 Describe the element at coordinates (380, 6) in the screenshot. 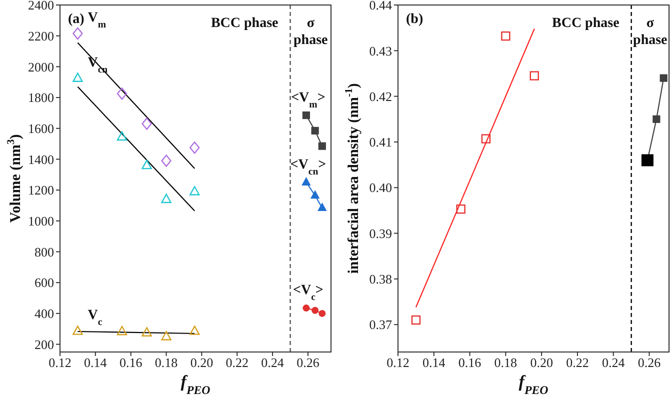

I see `y-tick-label: 0.44` at that location.